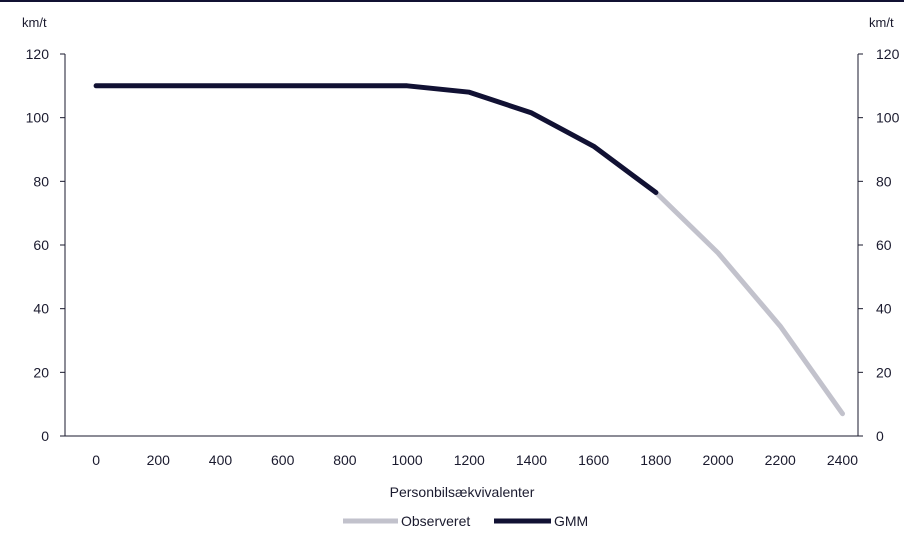  I want to click on x-tick-label: 0, so click(96, 460).